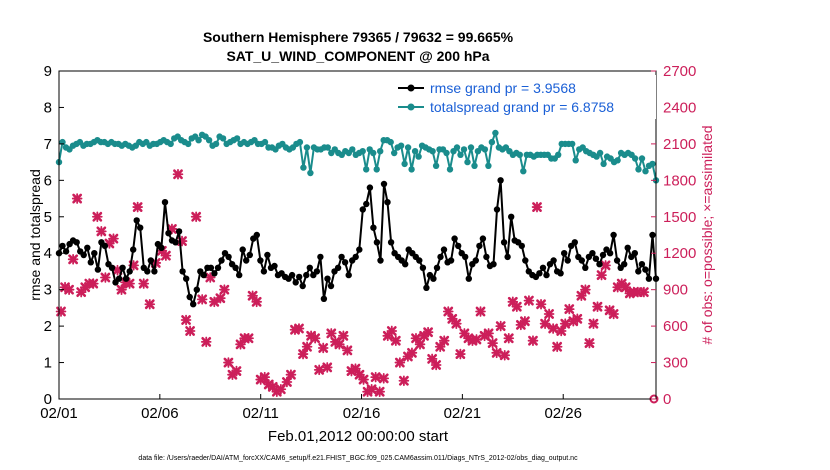  I want to click on y-right-tick-label: 2700, so click(679, 71).